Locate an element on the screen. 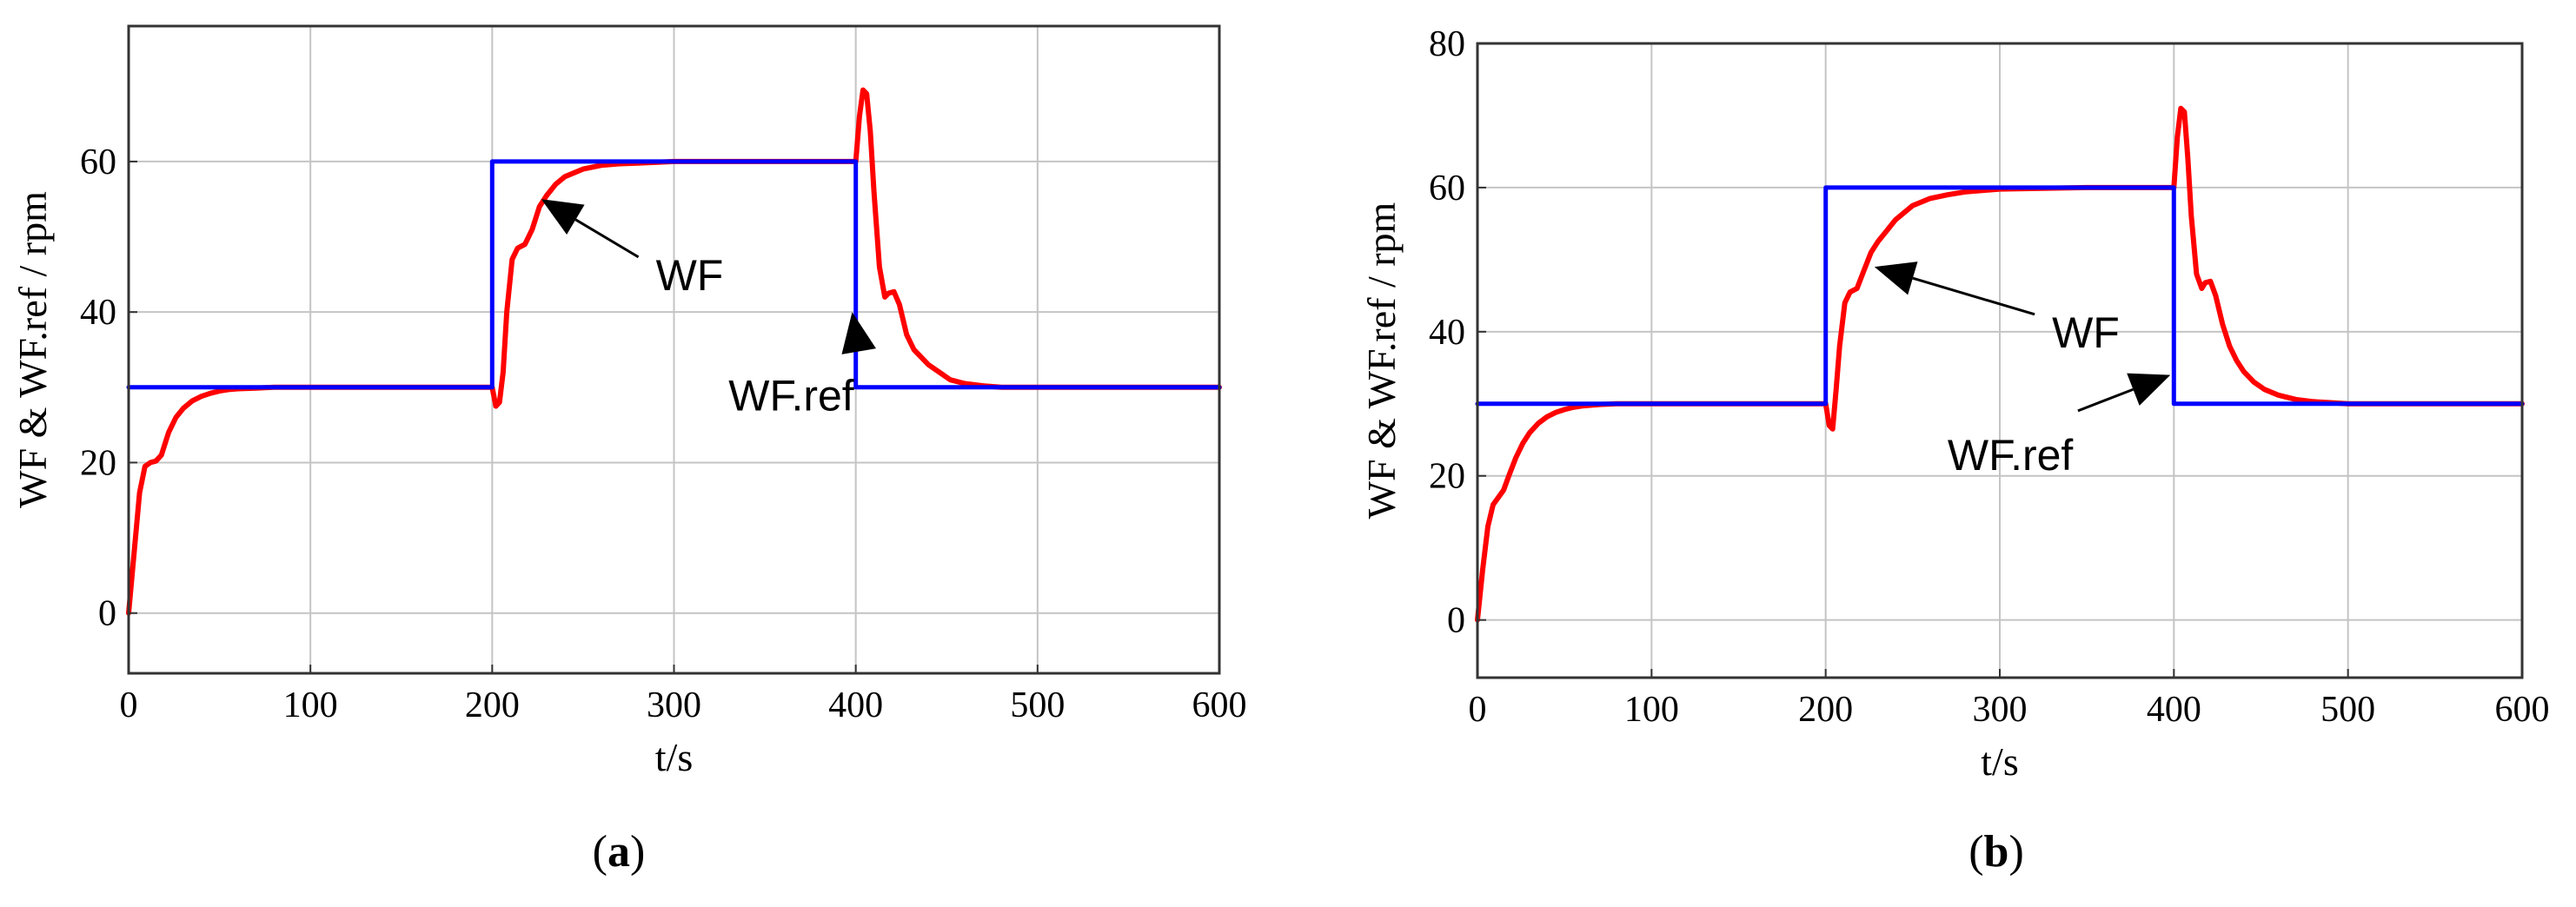  panel-caption: (b) is located at coordinates (1996, 852).